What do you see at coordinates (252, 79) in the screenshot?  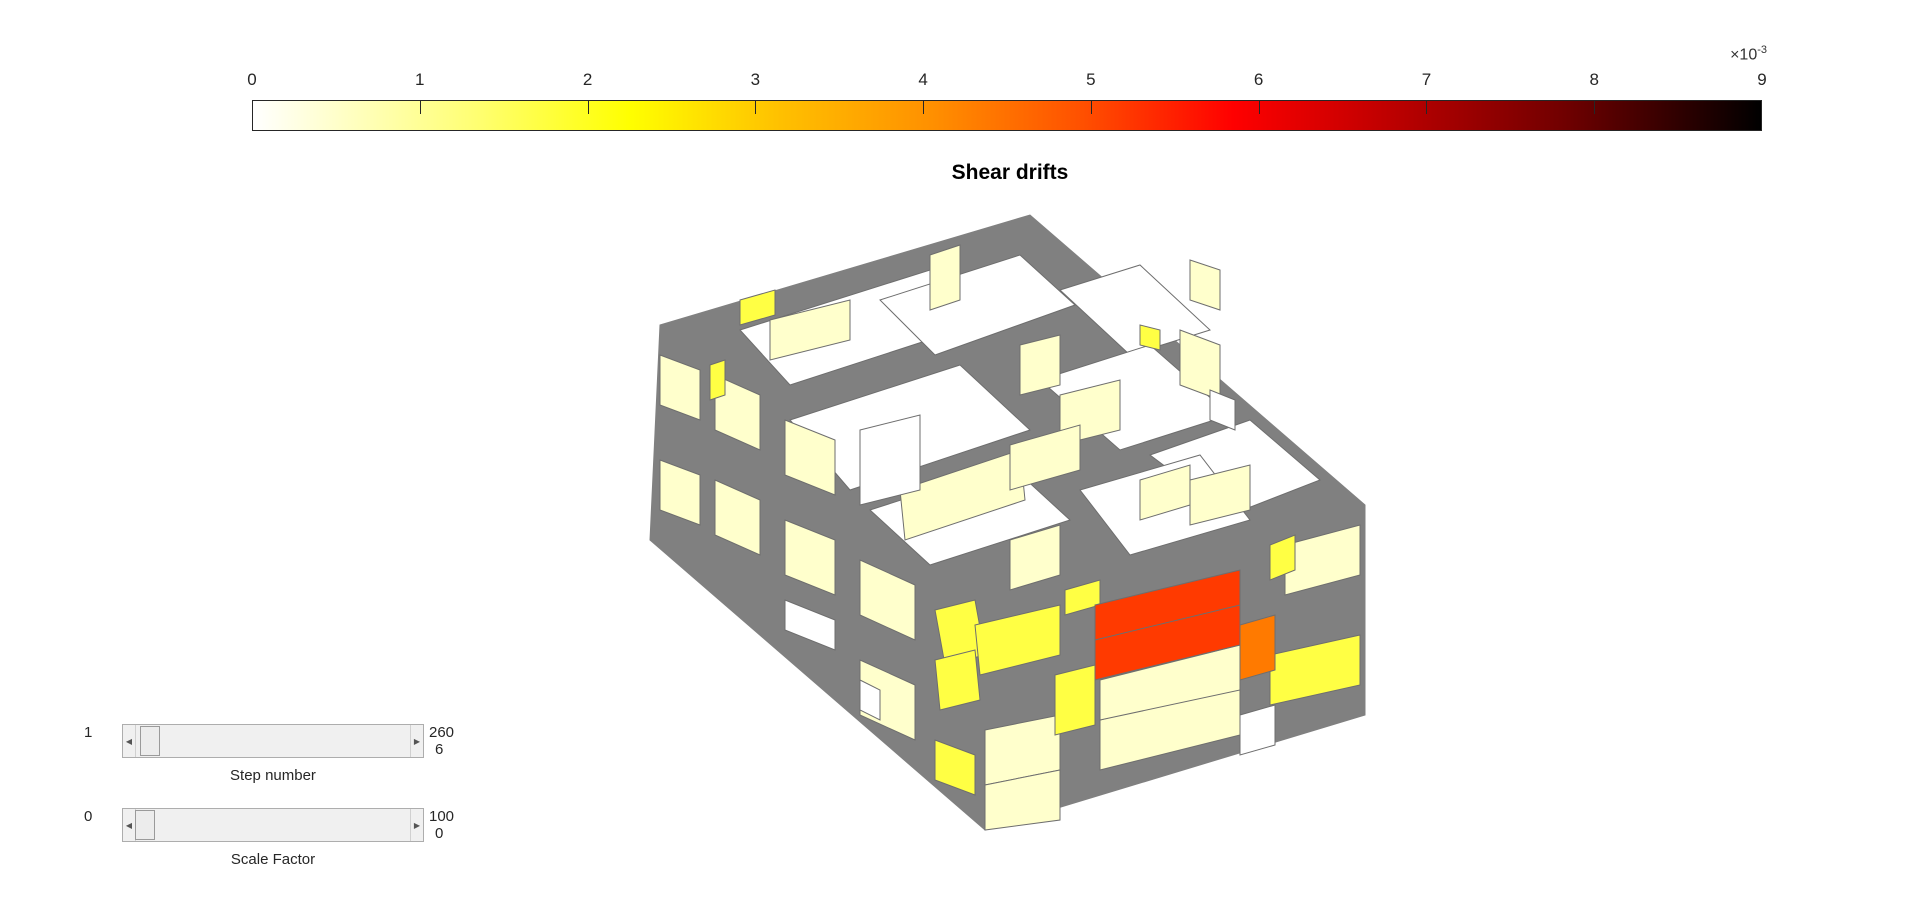 I see `colorbar-tick-label: 0` at bounding box center [252, 79].